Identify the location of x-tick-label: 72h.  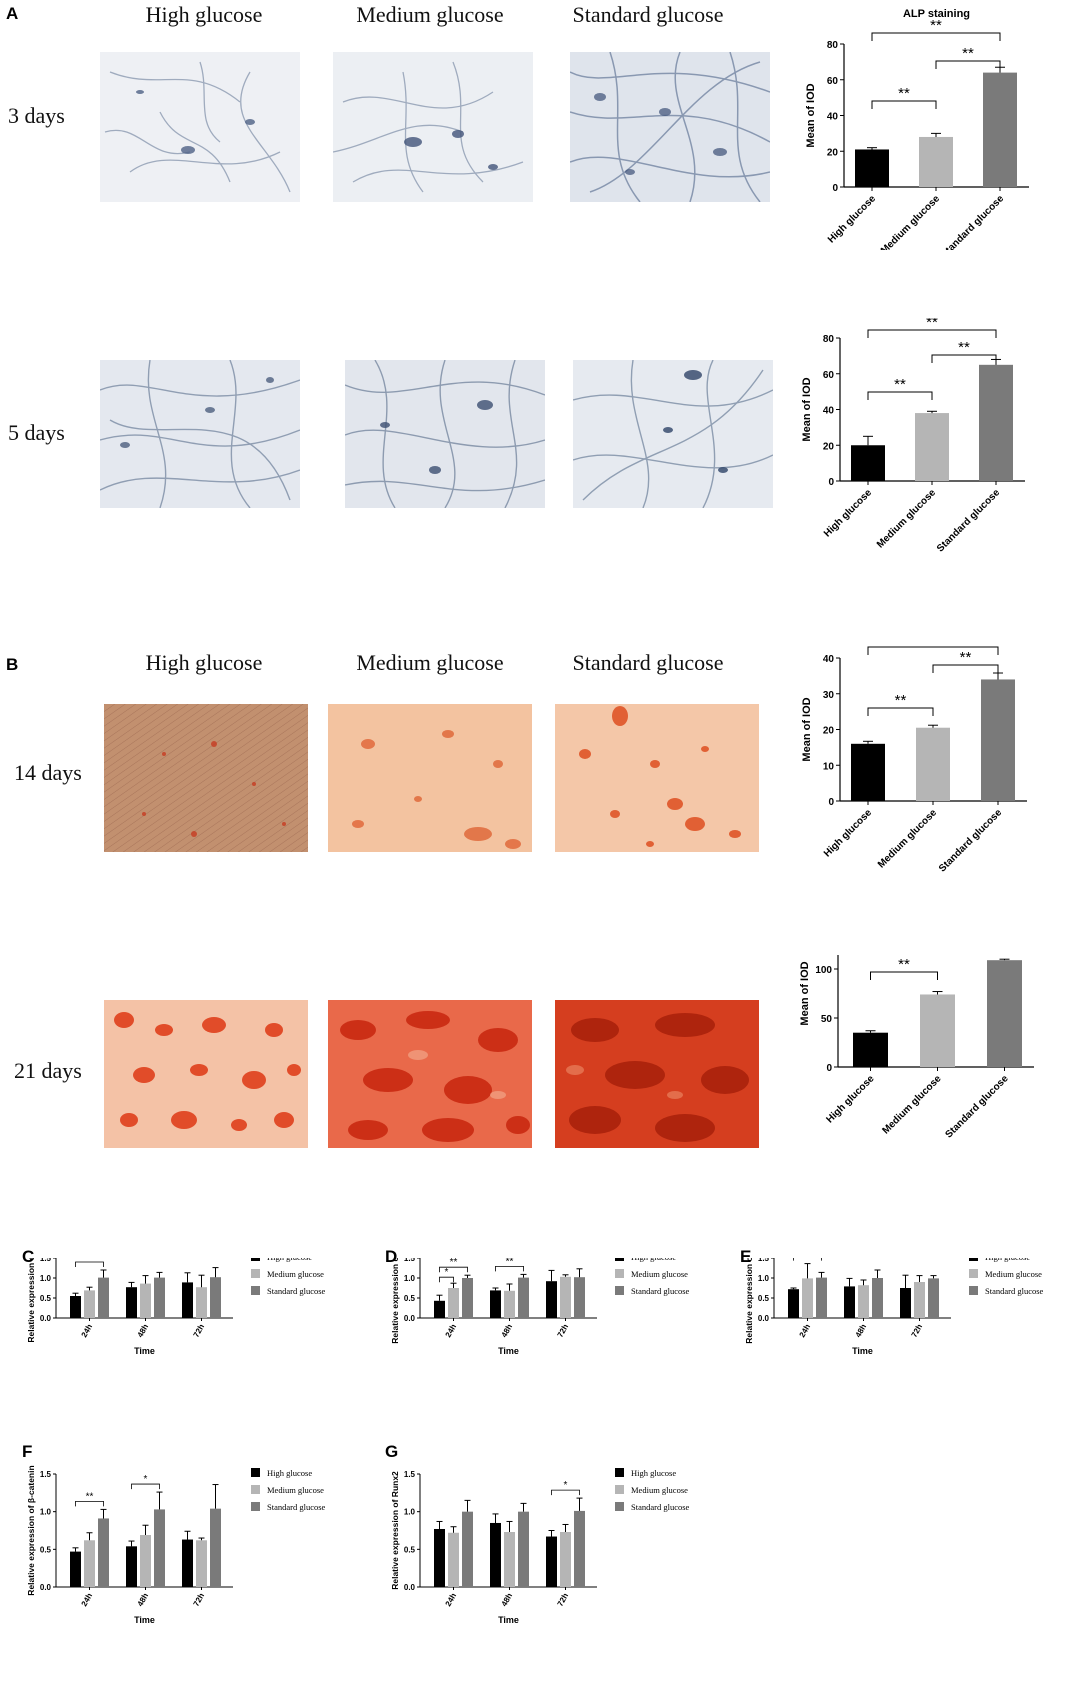
(563, 1330).